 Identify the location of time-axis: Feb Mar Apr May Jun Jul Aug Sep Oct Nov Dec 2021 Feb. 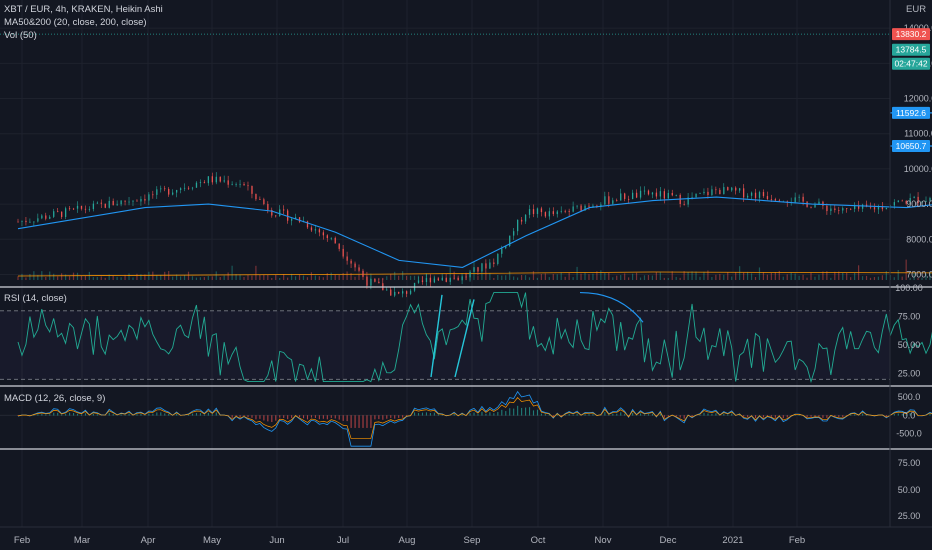
(409, 540).